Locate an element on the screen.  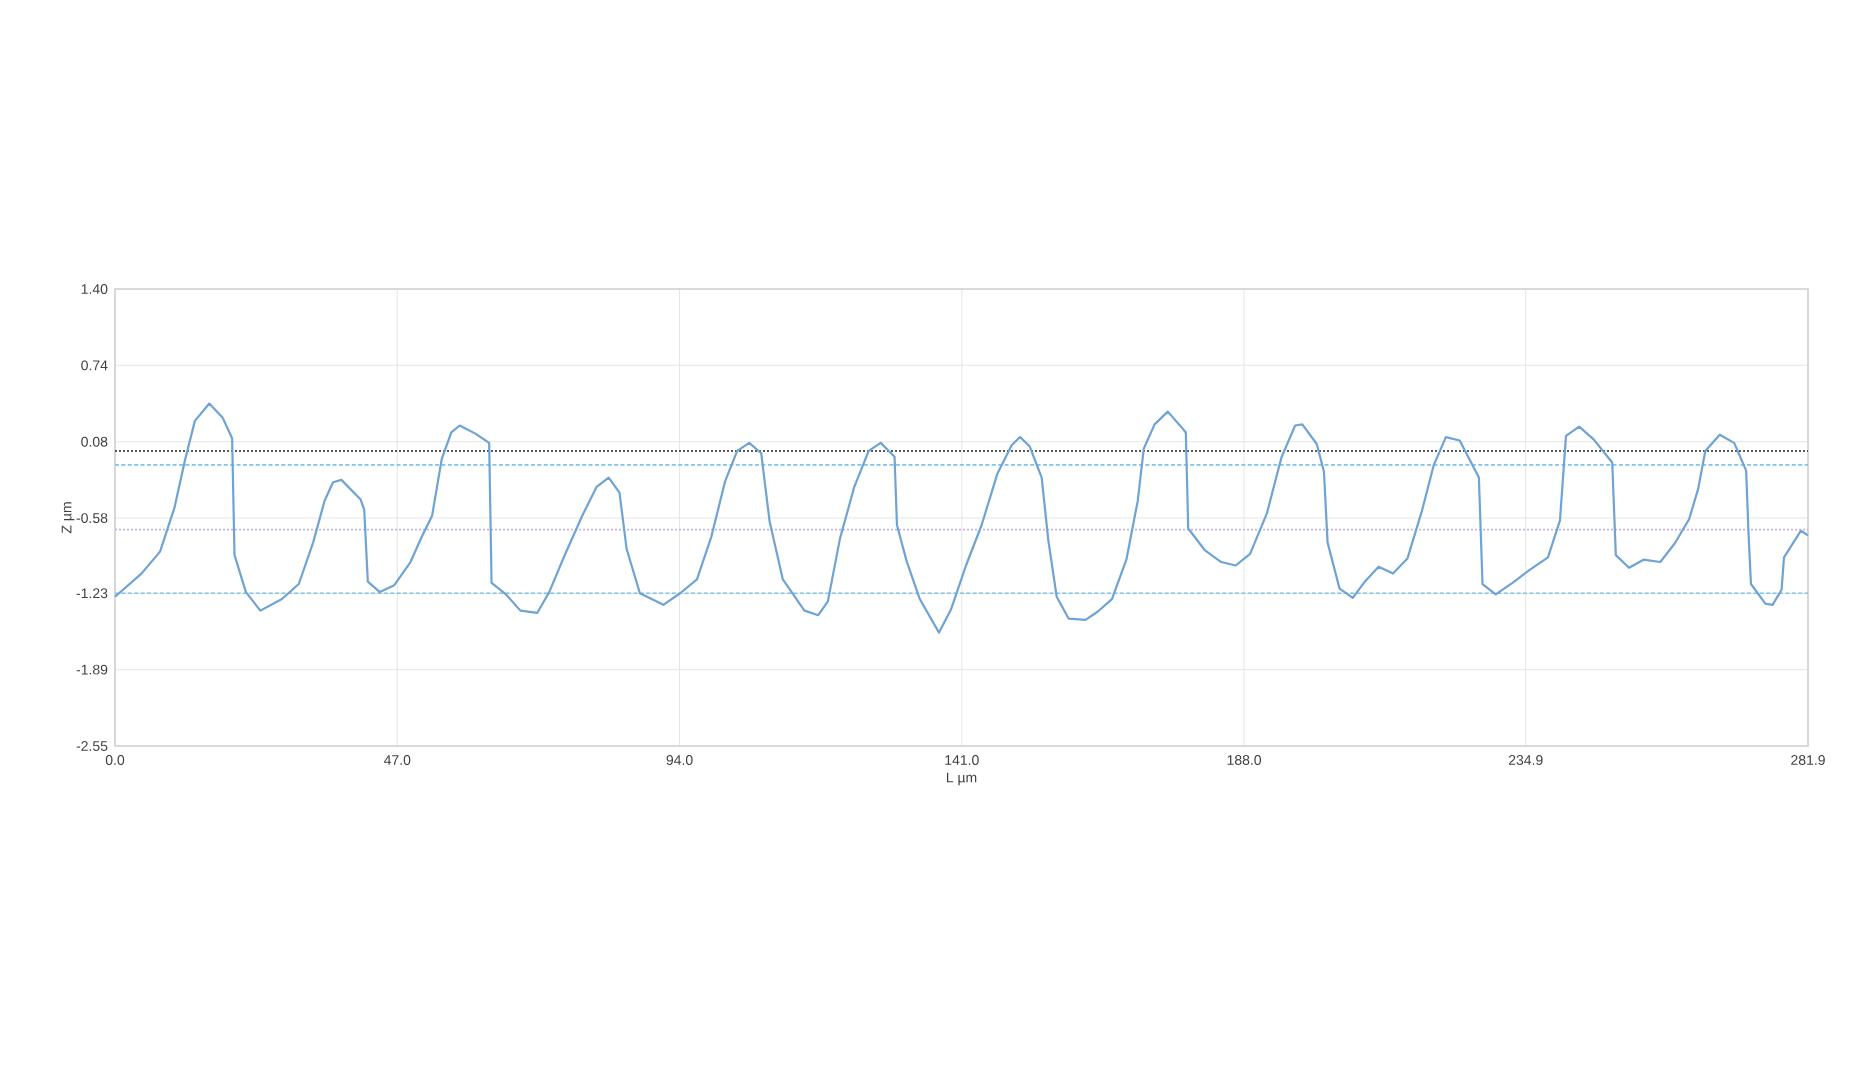
y-axis-title: Z µm is located at coordinates (68, 518).